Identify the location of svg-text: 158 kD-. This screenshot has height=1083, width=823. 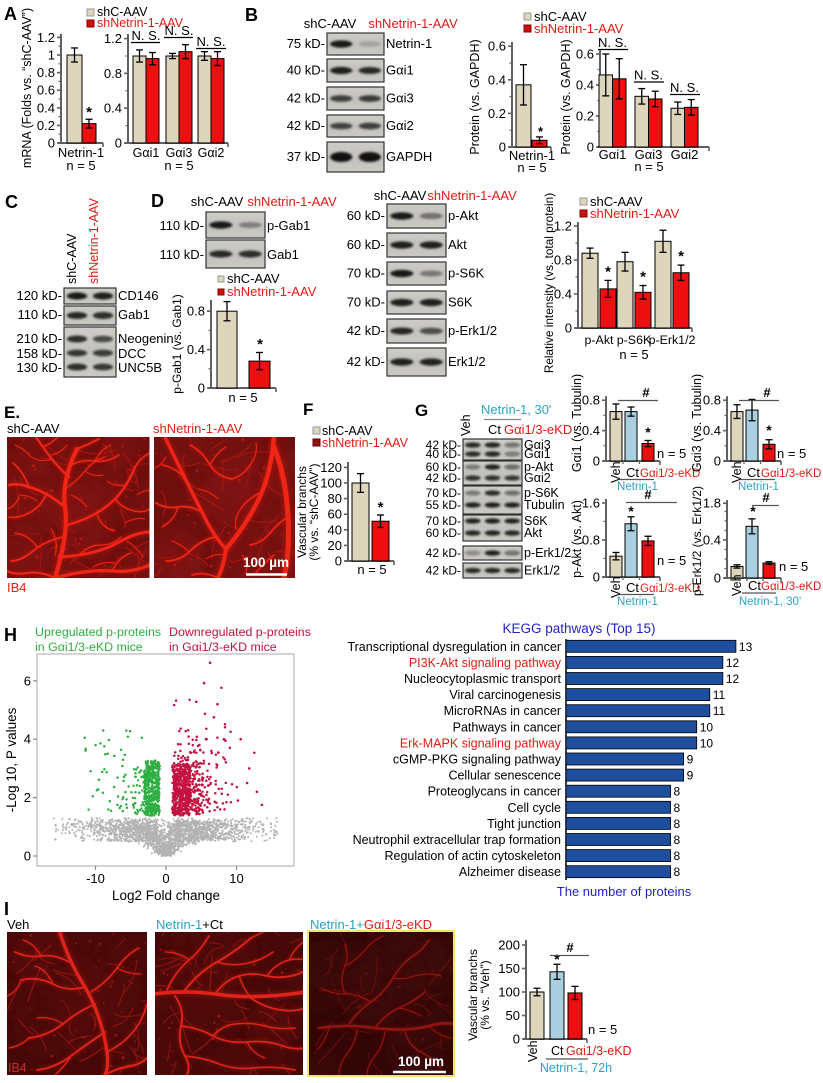
(39, 353).